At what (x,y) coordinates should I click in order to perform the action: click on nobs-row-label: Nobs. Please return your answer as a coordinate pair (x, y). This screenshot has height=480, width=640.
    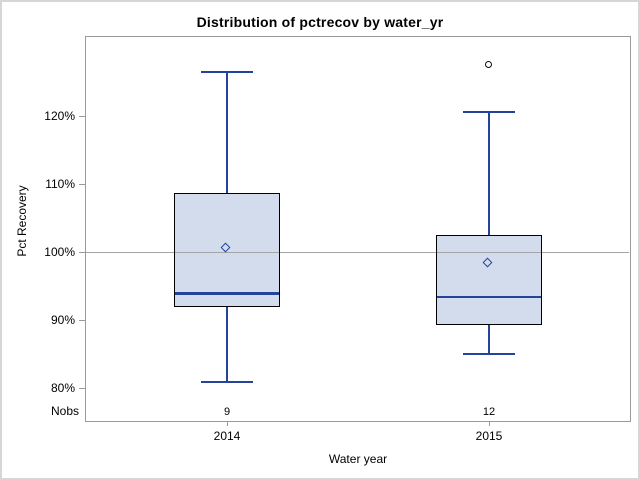
    Looking at the image, I should click on (64, 411).